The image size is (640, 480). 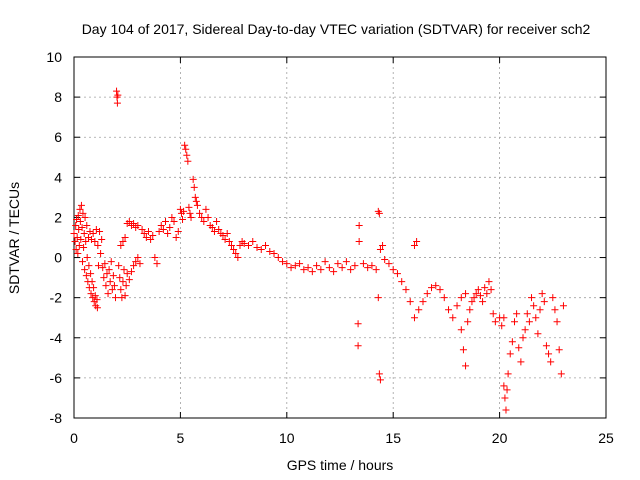 I want to click on y-tick-label: 2, so click(x=58, y=217).